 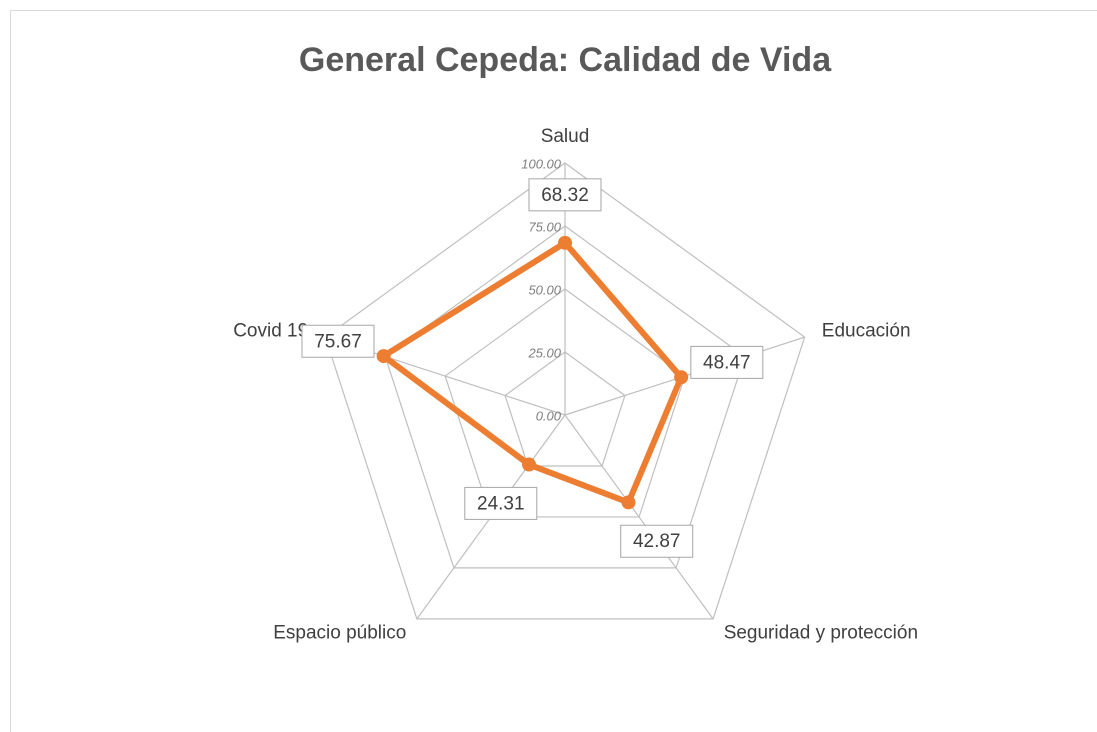 I want to click on data-label: 75.67, so click(x=338, y=341).